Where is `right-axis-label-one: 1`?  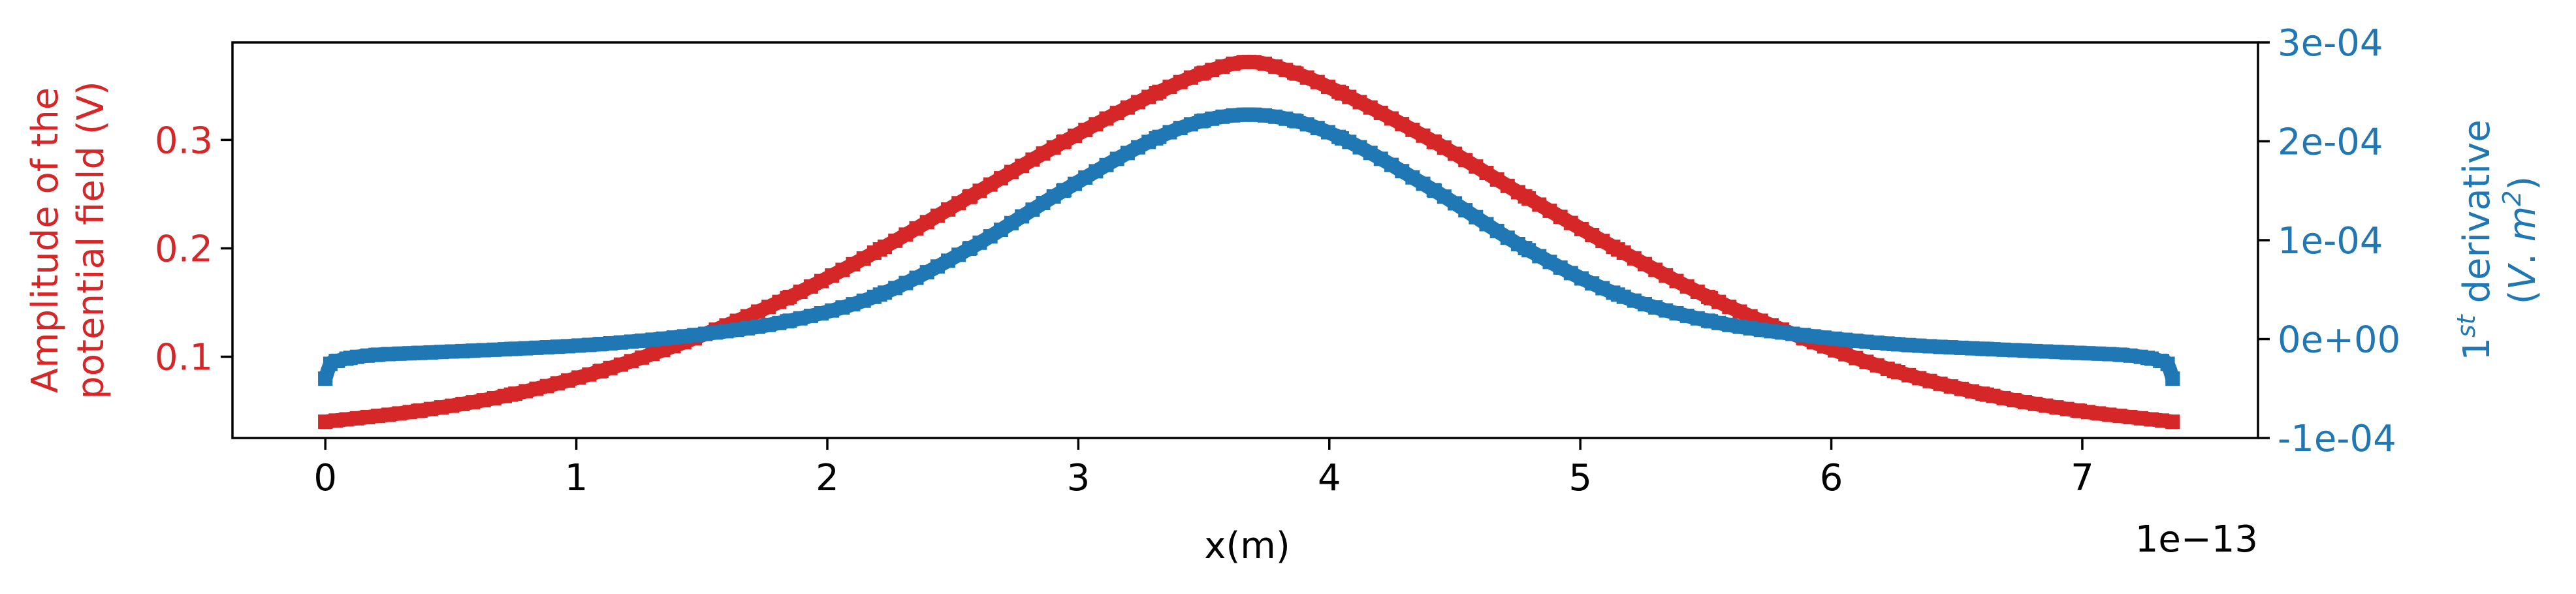
right-axis-label-one: 1 is located at coordinates (2477, 349).